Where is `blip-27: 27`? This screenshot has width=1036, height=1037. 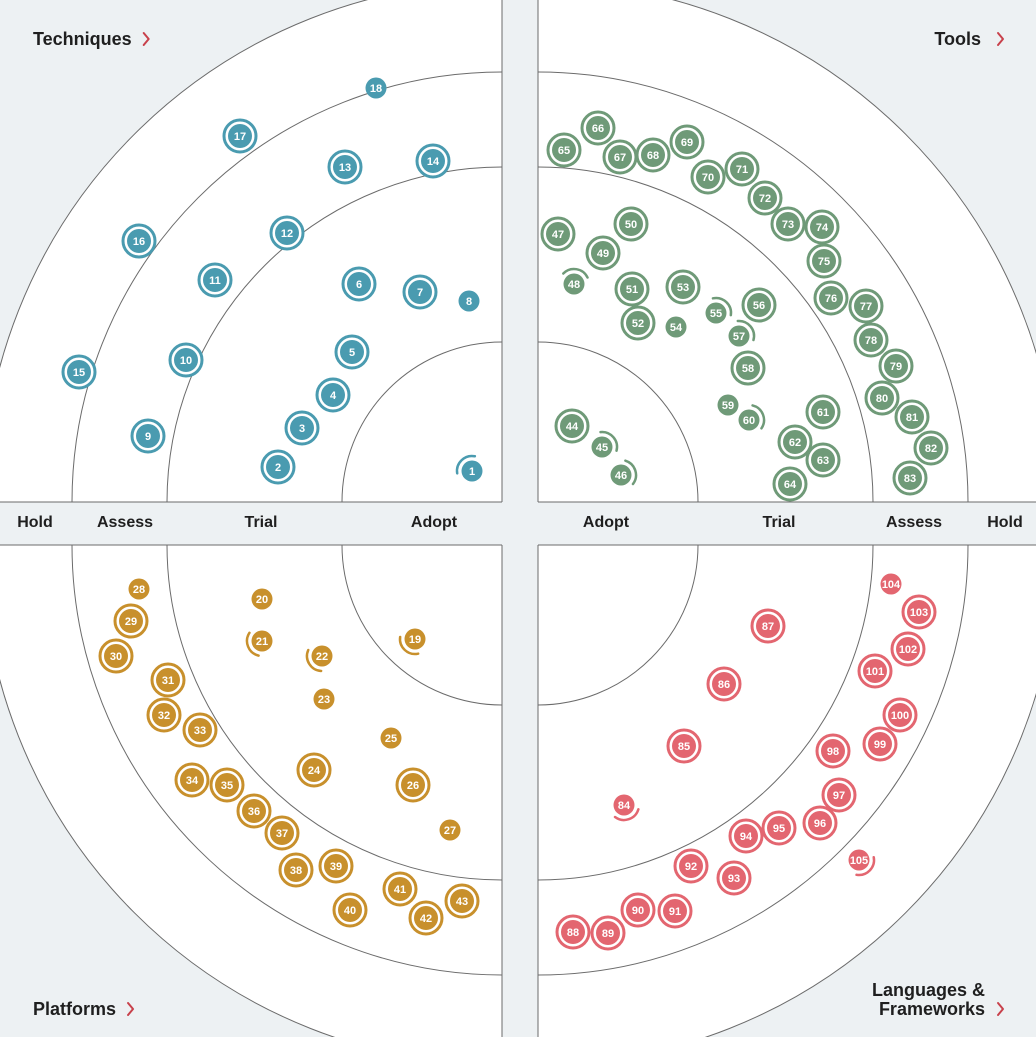
blip-27: 27 is located at coordinates (450, 830).